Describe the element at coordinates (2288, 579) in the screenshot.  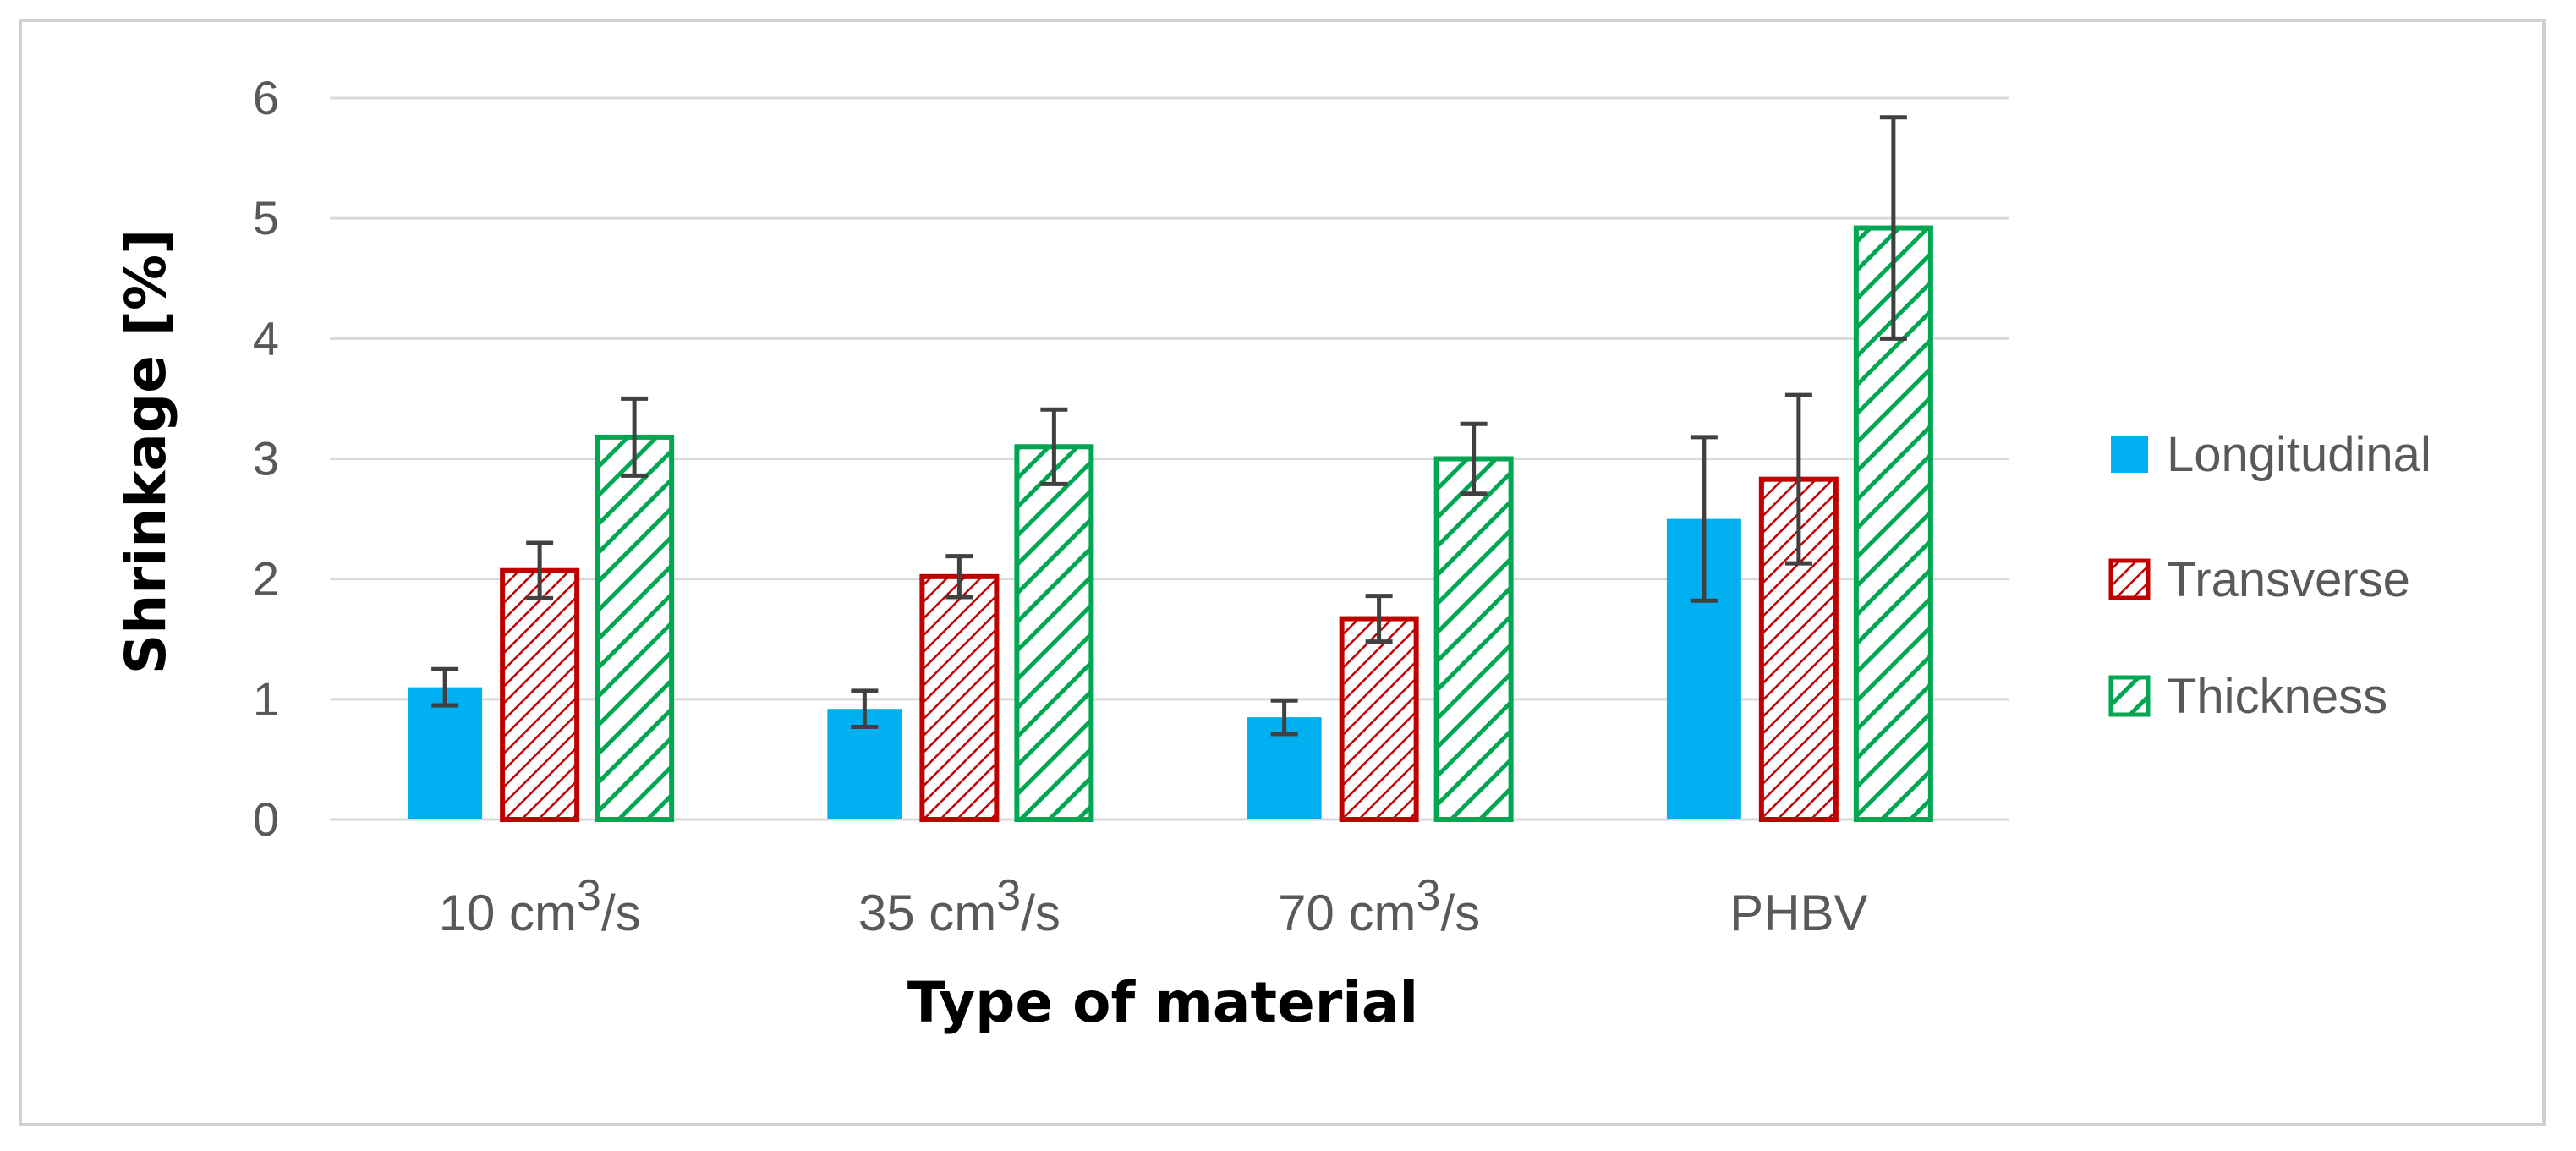
I see `legend-label-transverse: Transverse` at that location.